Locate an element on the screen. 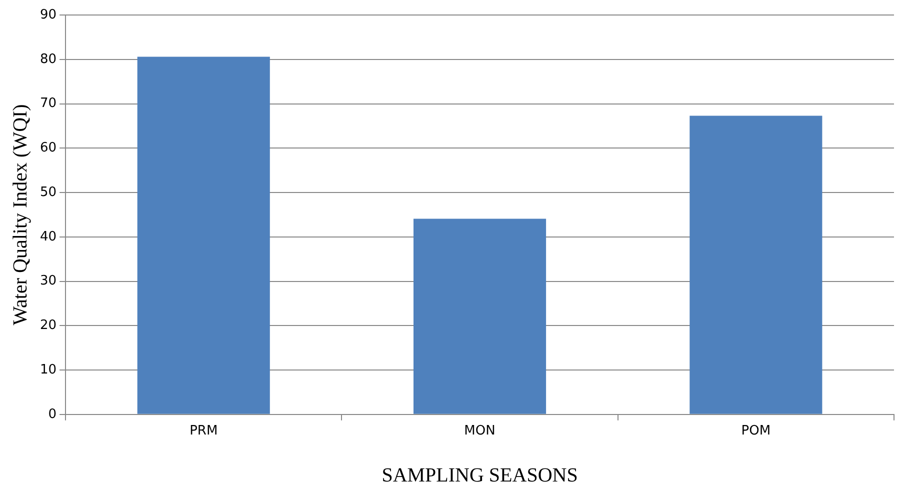 This screenshot has height=497, width=914. y-tick-label: 60 is located at coordinates (48, 148).